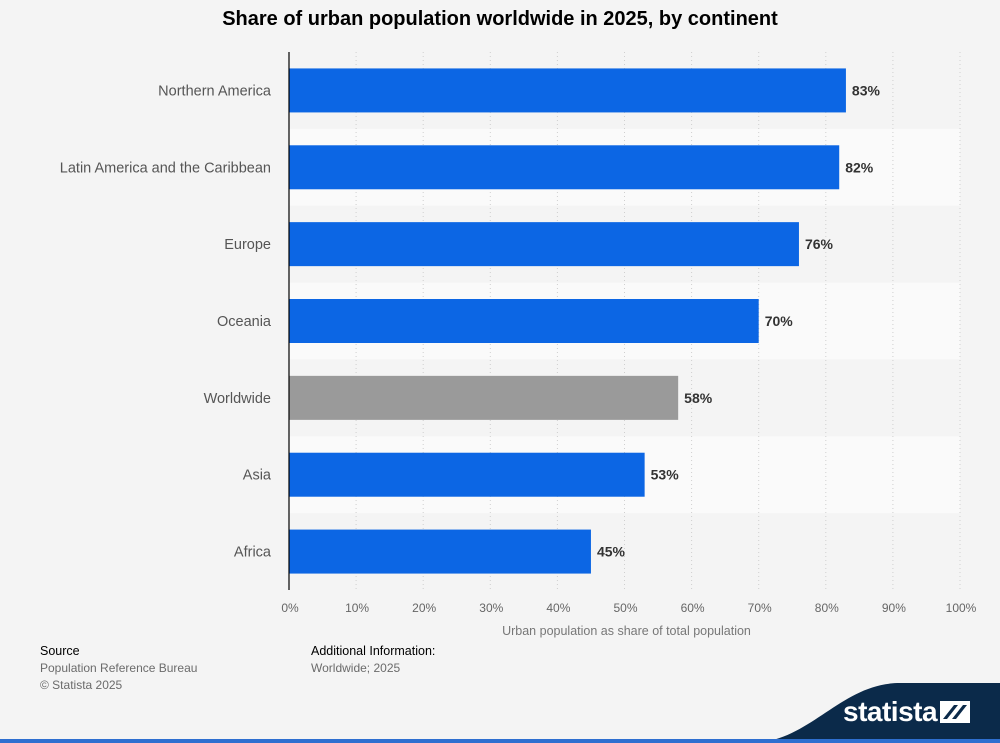 The image size is (1000, 743). What do you see at coordinates (779, 321) in the screenshot?
I see `value-label: 70%` at bounding box center [779, 321].